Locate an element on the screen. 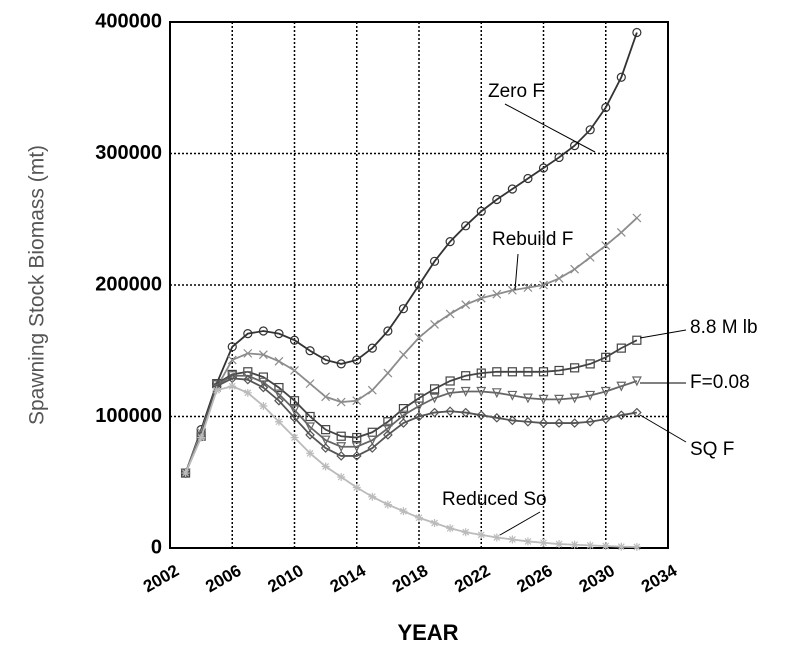 This screenshot has height=655, width=790. y-tick-label: 200000 is located at coordinates (128, 284).